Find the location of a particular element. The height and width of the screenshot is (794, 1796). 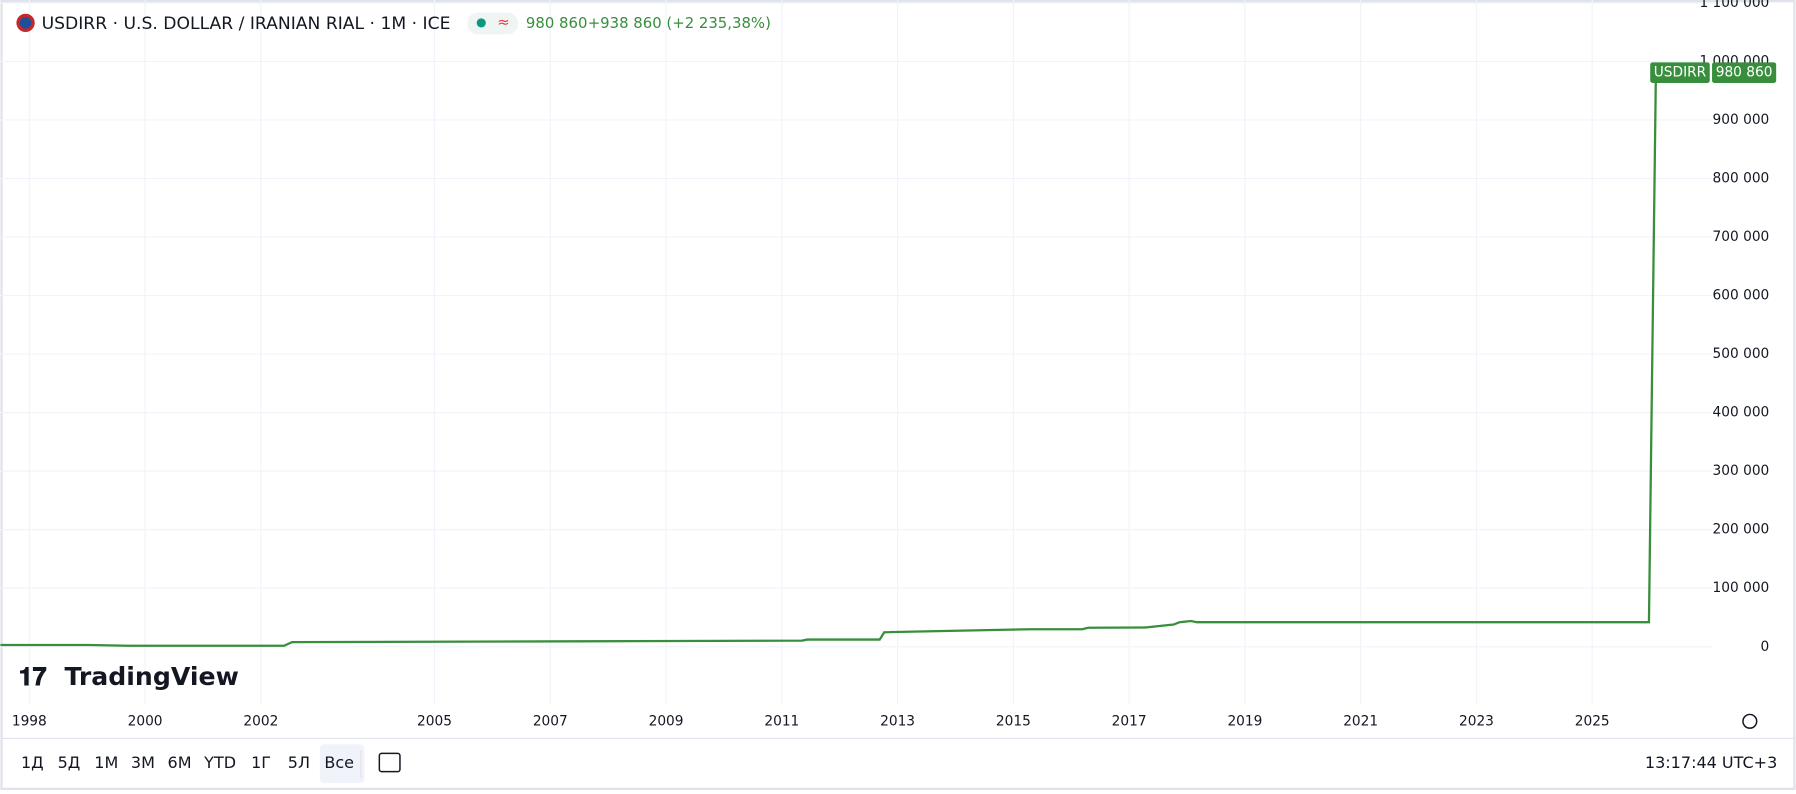

x-tick-label: 2025 is located at coordinates (1592, 721).